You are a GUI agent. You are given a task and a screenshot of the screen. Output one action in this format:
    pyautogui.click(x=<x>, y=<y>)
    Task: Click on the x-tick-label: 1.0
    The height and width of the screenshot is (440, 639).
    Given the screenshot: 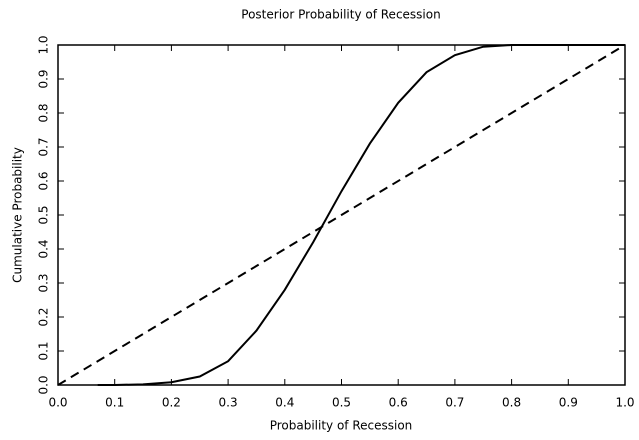 What is the action you would take?
    pyautogui.click(x=624, y=403)
    